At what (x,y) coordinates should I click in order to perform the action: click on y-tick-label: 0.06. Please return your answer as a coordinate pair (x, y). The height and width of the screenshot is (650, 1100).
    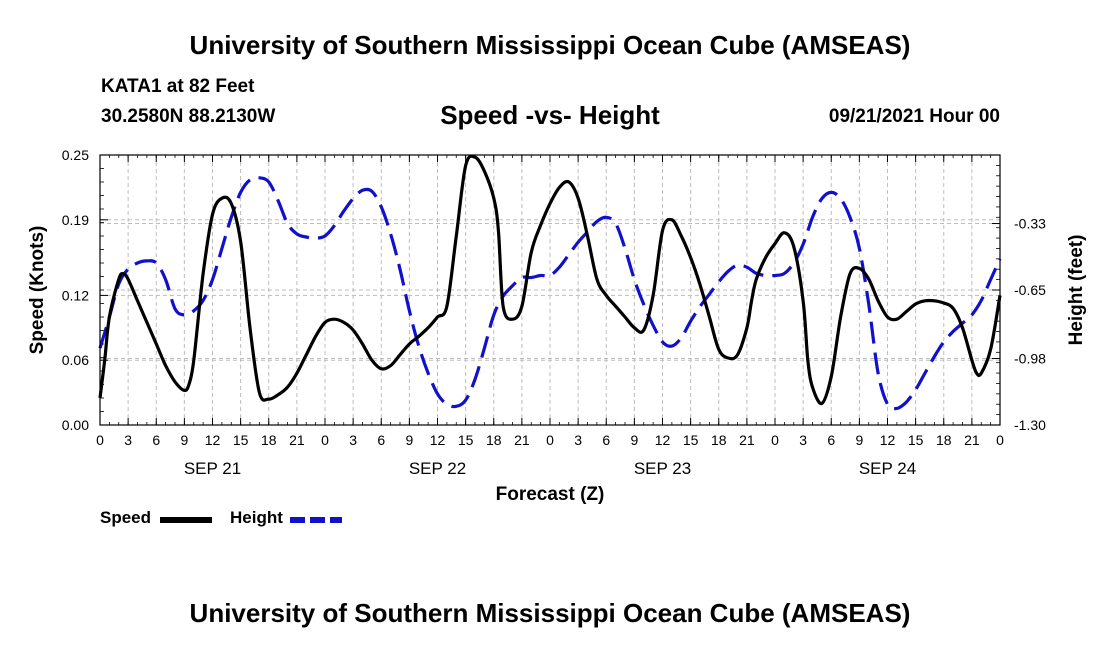
    Looking at the image, I should click on (75, 360).